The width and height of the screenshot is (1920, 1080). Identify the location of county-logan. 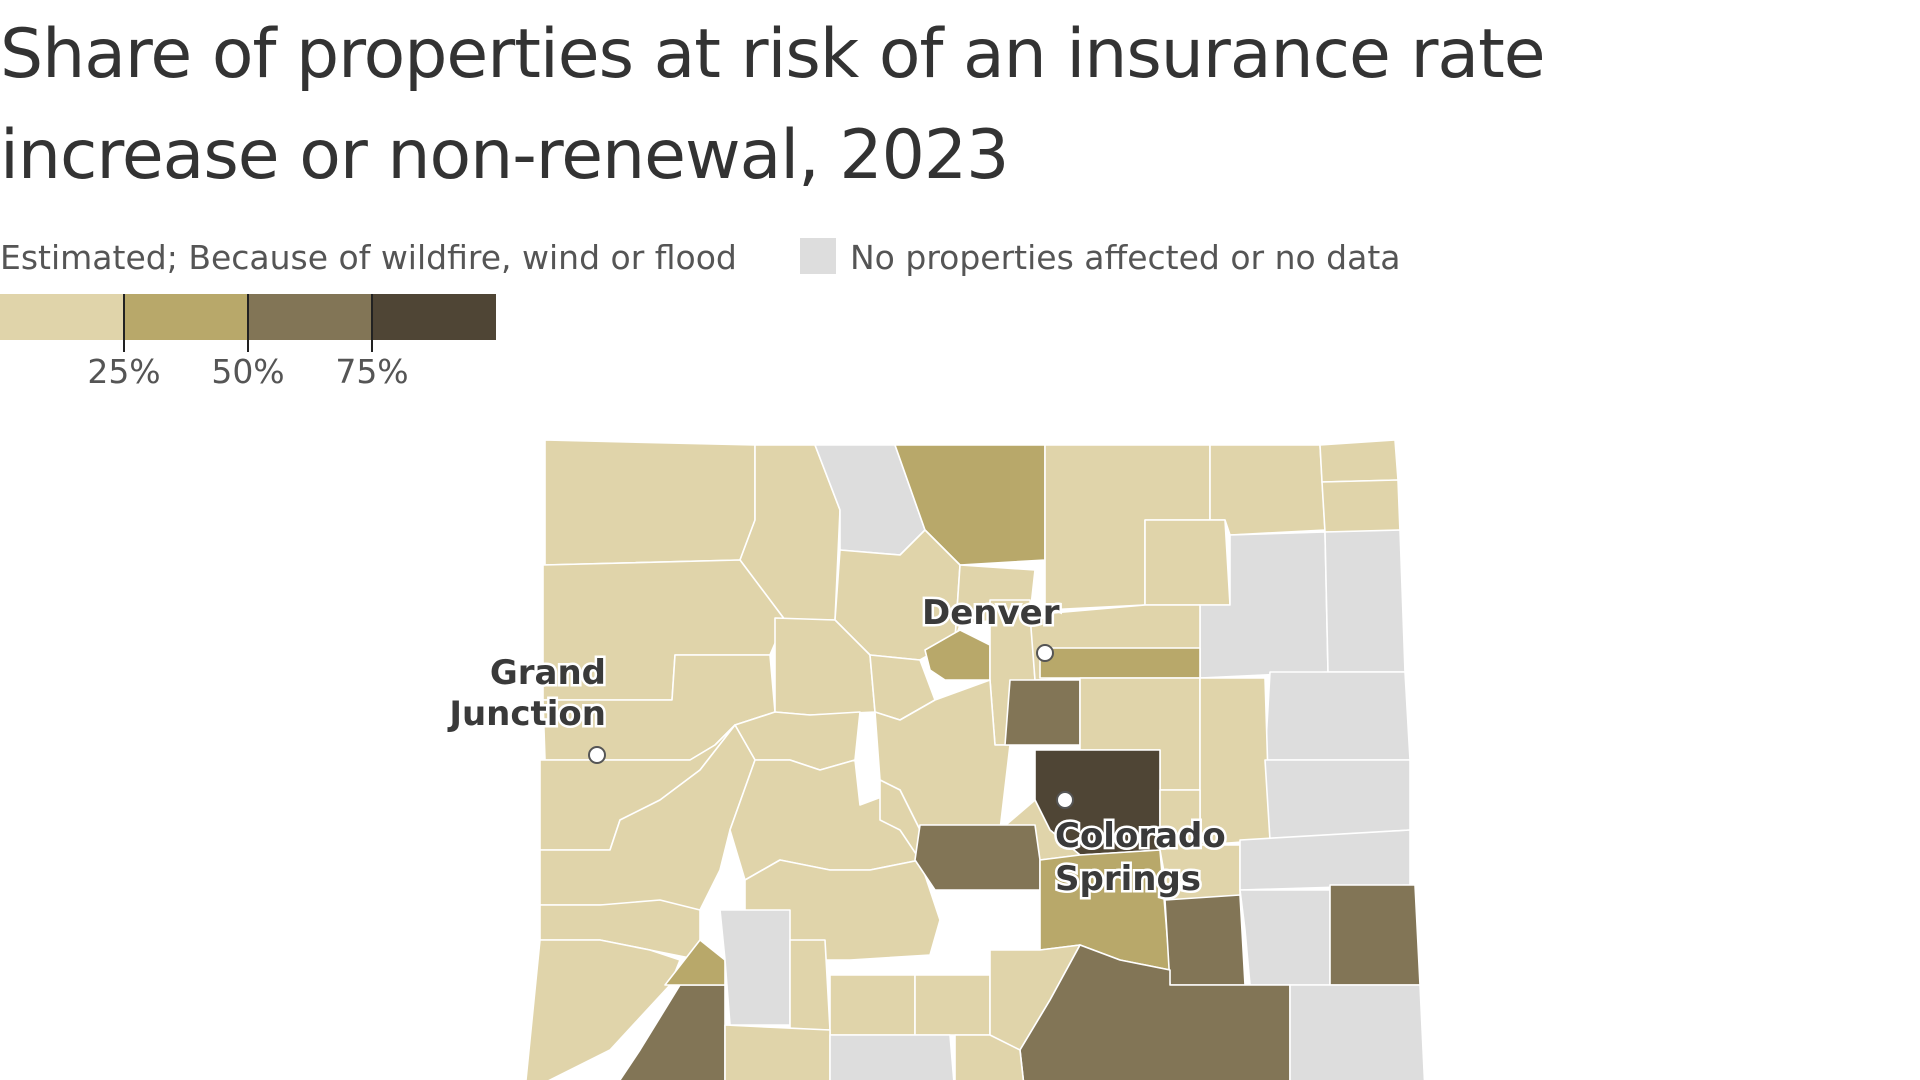
(1267, 490).